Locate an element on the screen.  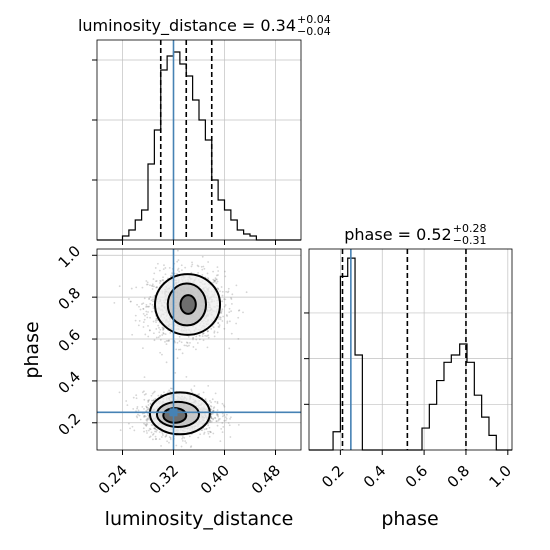
phase-frame is located at coordinates (410, 349).